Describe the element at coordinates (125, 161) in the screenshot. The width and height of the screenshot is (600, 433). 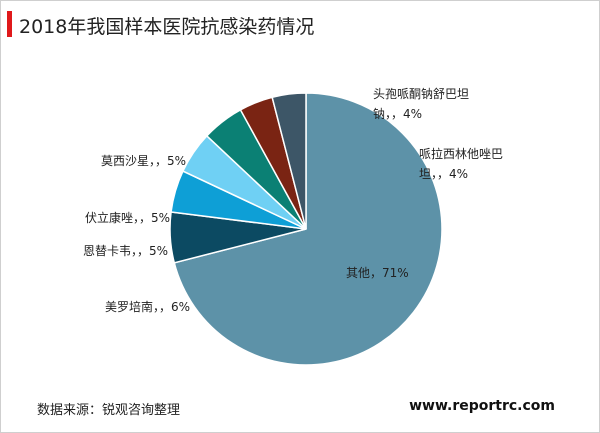
I see `category-name: 莫西沙星` at that location.